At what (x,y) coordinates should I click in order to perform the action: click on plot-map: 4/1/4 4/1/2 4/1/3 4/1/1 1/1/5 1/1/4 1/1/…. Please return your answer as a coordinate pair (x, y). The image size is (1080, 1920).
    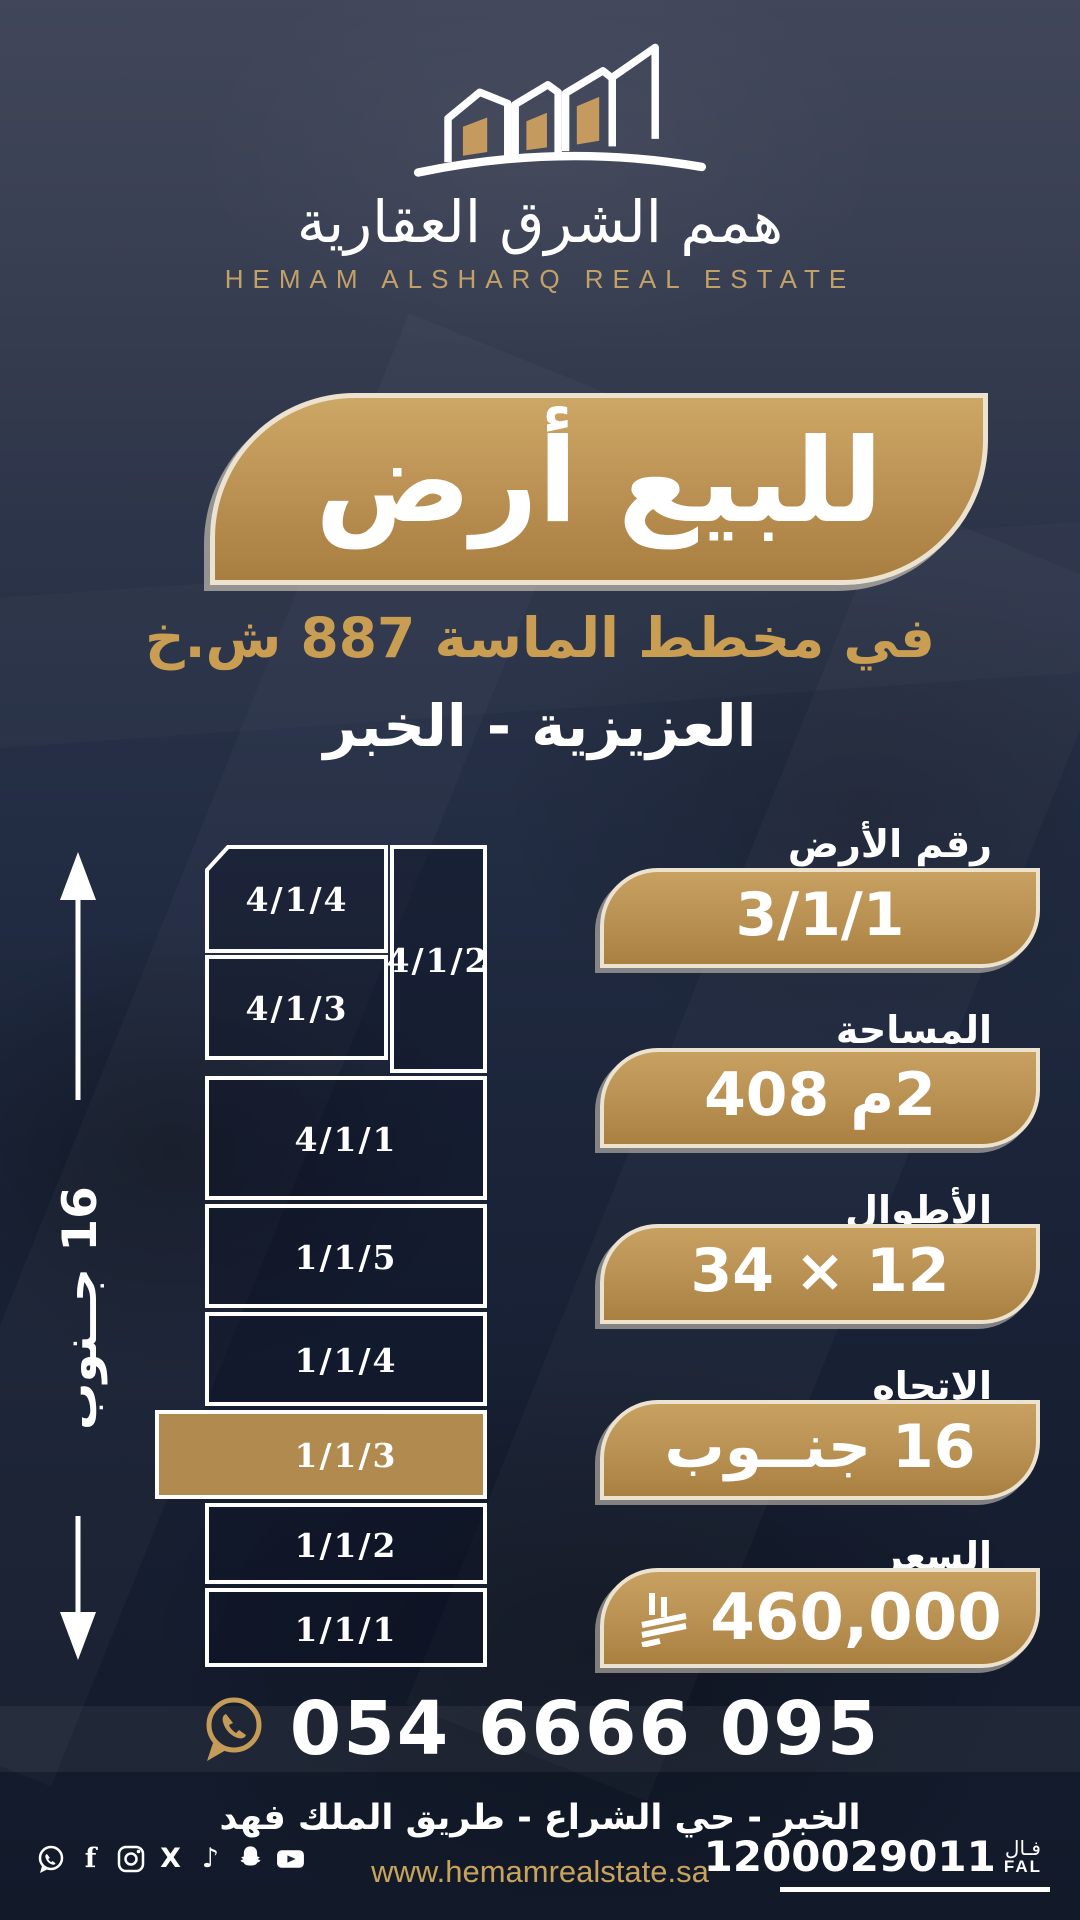
    Looking at the image, I should click on (322, 1256).